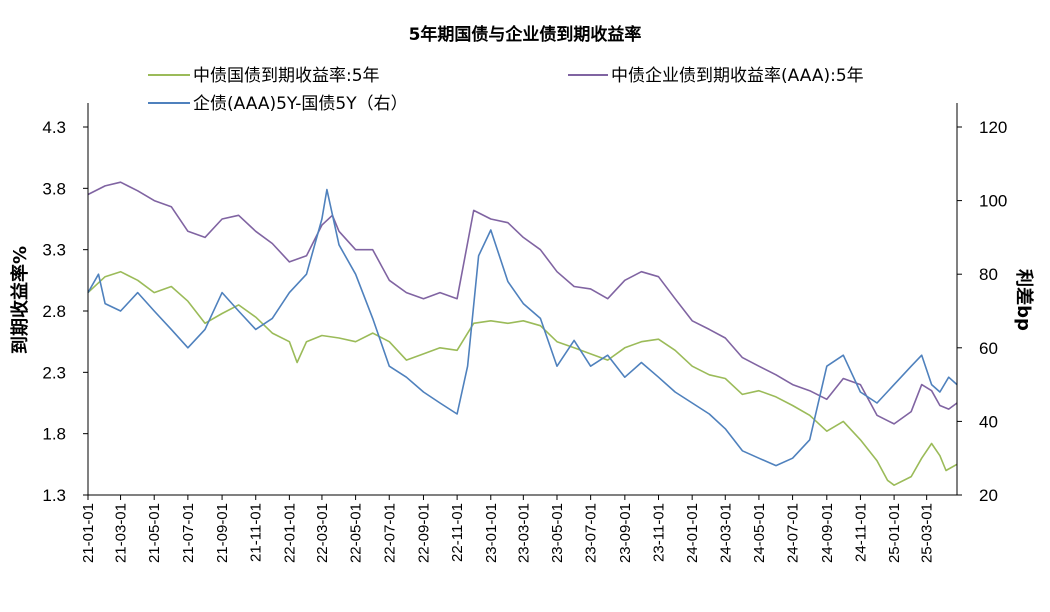 The width and height of the screenshot is (1050, 612). What do you see at coordinates (121, 533) in the screenshot?
I see `x-tick-label: 21-03-01` at bounding box center [121, 533].